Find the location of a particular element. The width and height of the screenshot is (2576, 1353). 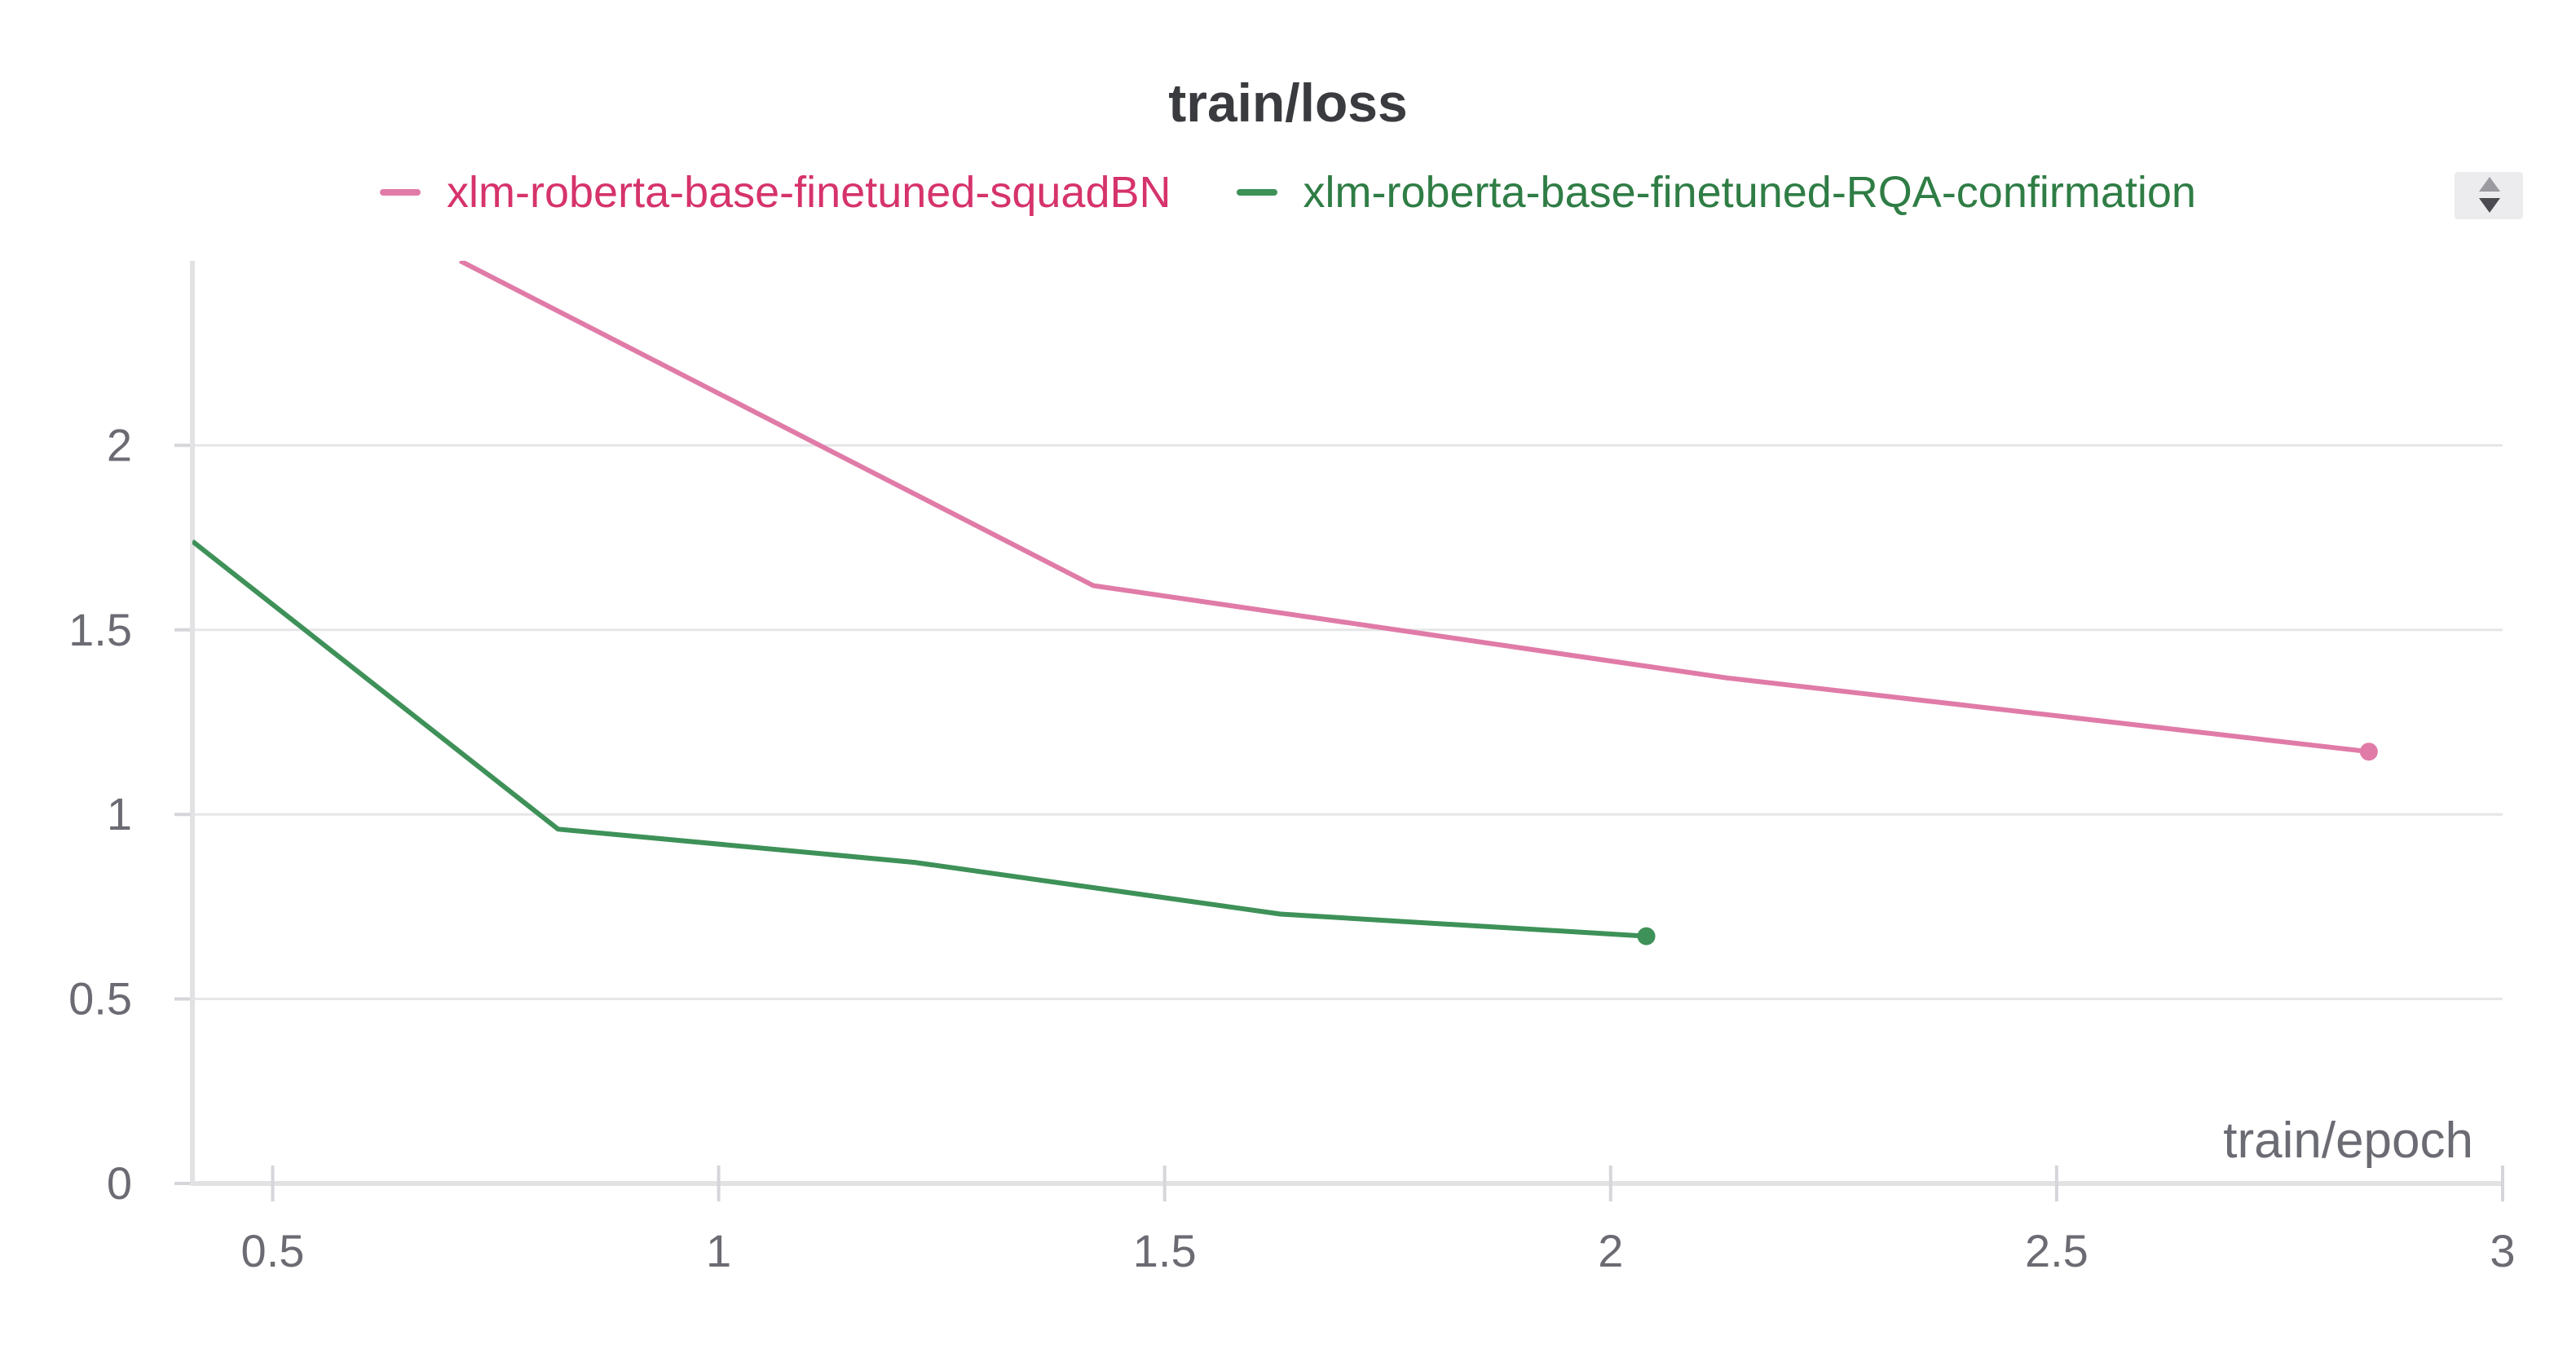

y-tick-label: 0.5 is located at coordinates (100, 999).